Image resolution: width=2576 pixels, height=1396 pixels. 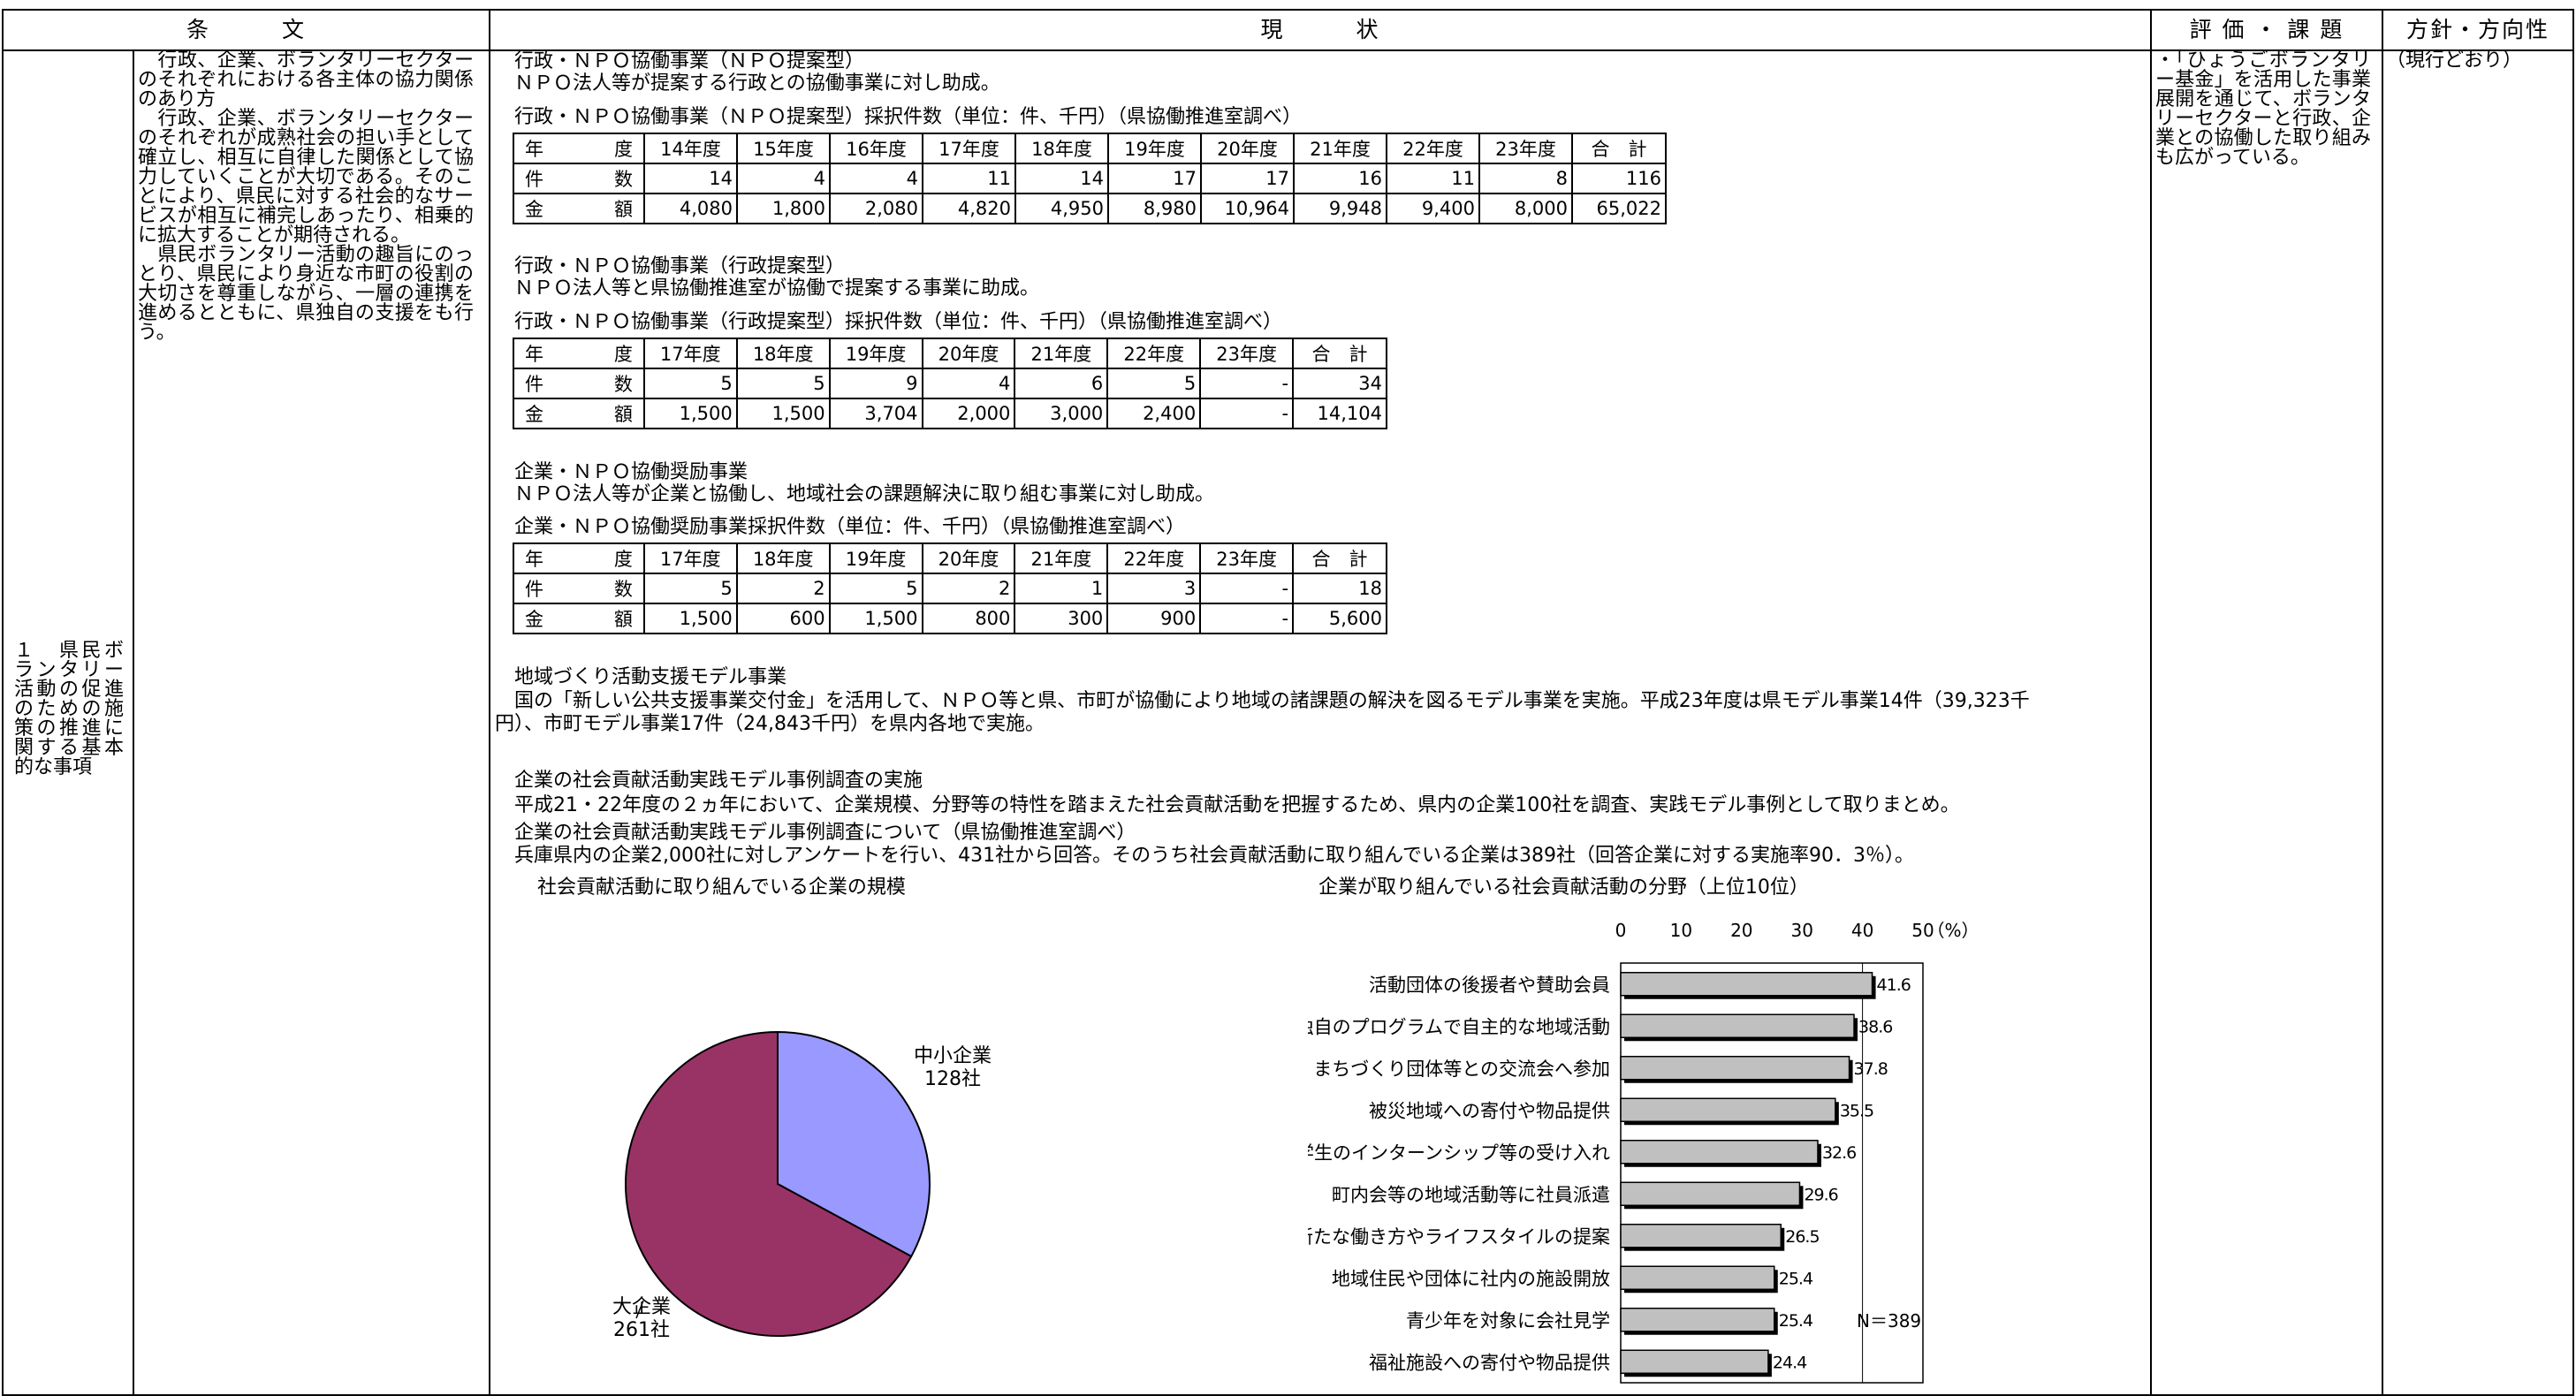 What do you see at coordinates (1320, 29) in the screenshot?
I see `header-status: 現 状` at bounding box center [1320, 29].